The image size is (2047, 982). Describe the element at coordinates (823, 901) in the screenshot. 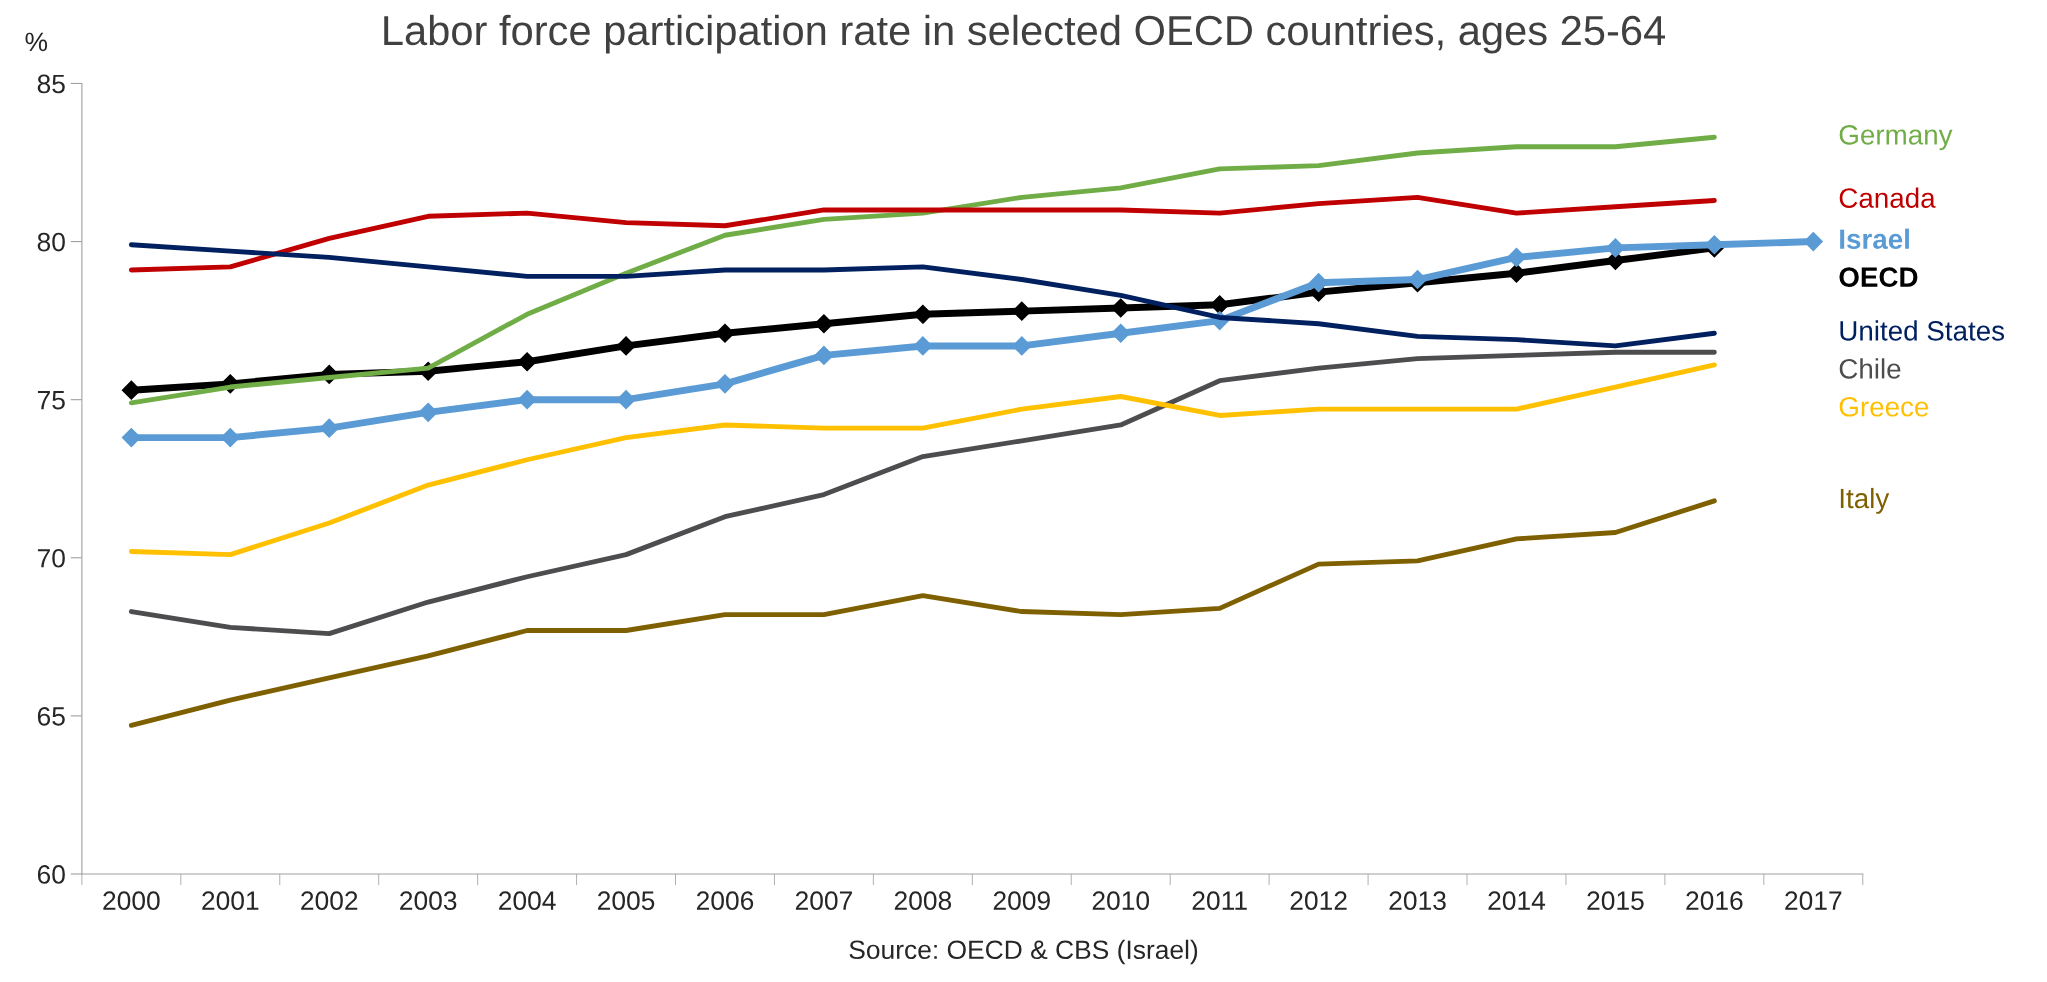

I see `x-tick-label: 2007` at that location.